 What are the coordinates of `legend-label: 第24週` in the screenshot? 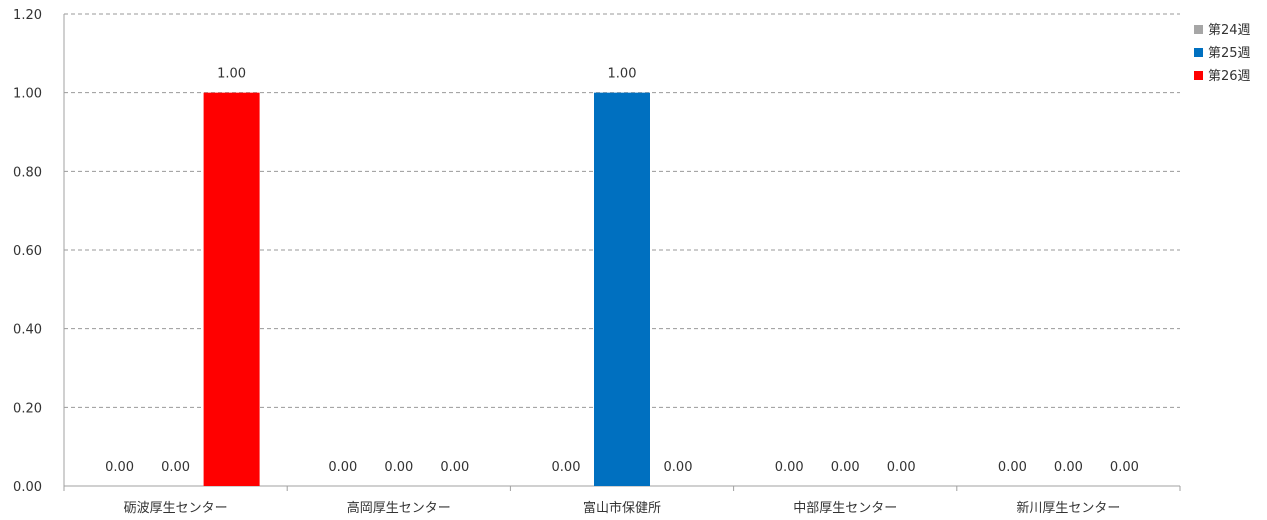 It's located at (1229, 30).